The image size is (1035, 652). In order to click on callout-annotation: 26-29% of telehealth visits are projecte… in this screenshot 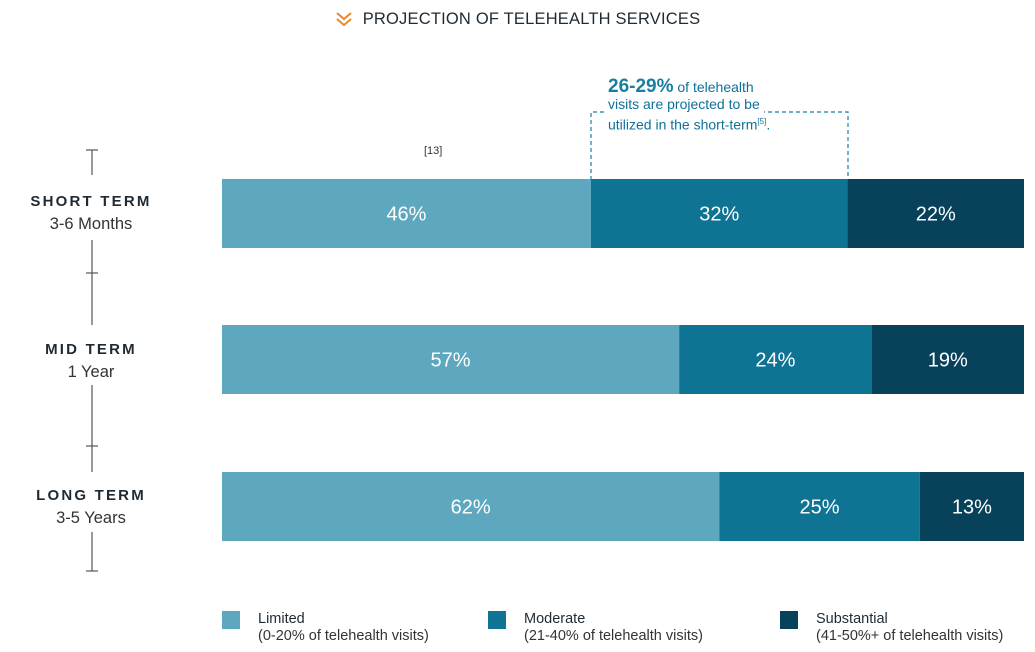, I will do `click(724, 105)`.